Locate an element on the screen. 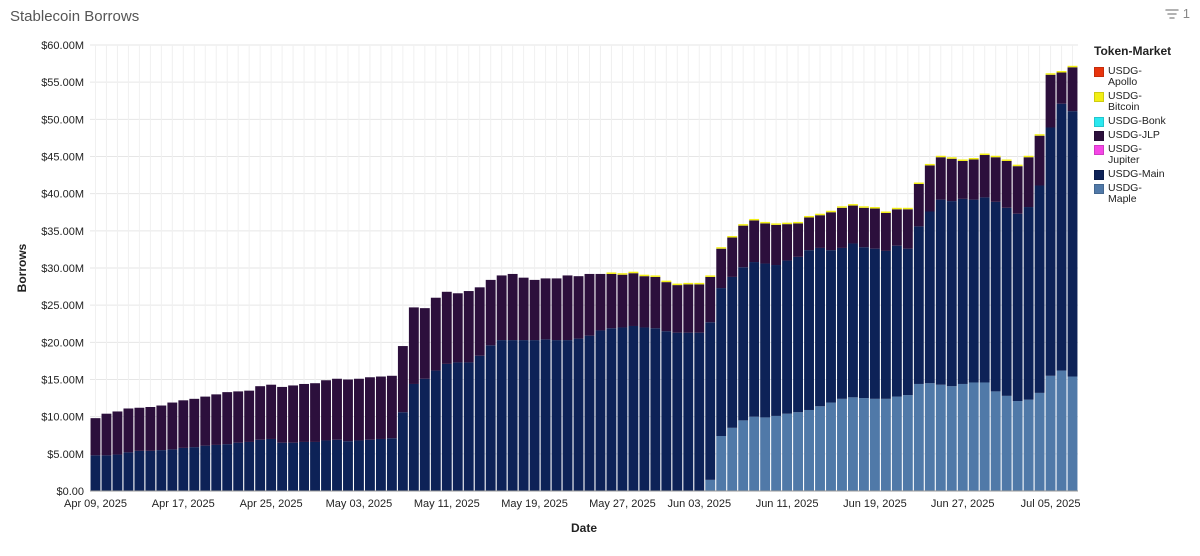  legend-item-usdg-apollo: USDG-Apollo is located at coordinates (1144, 77).